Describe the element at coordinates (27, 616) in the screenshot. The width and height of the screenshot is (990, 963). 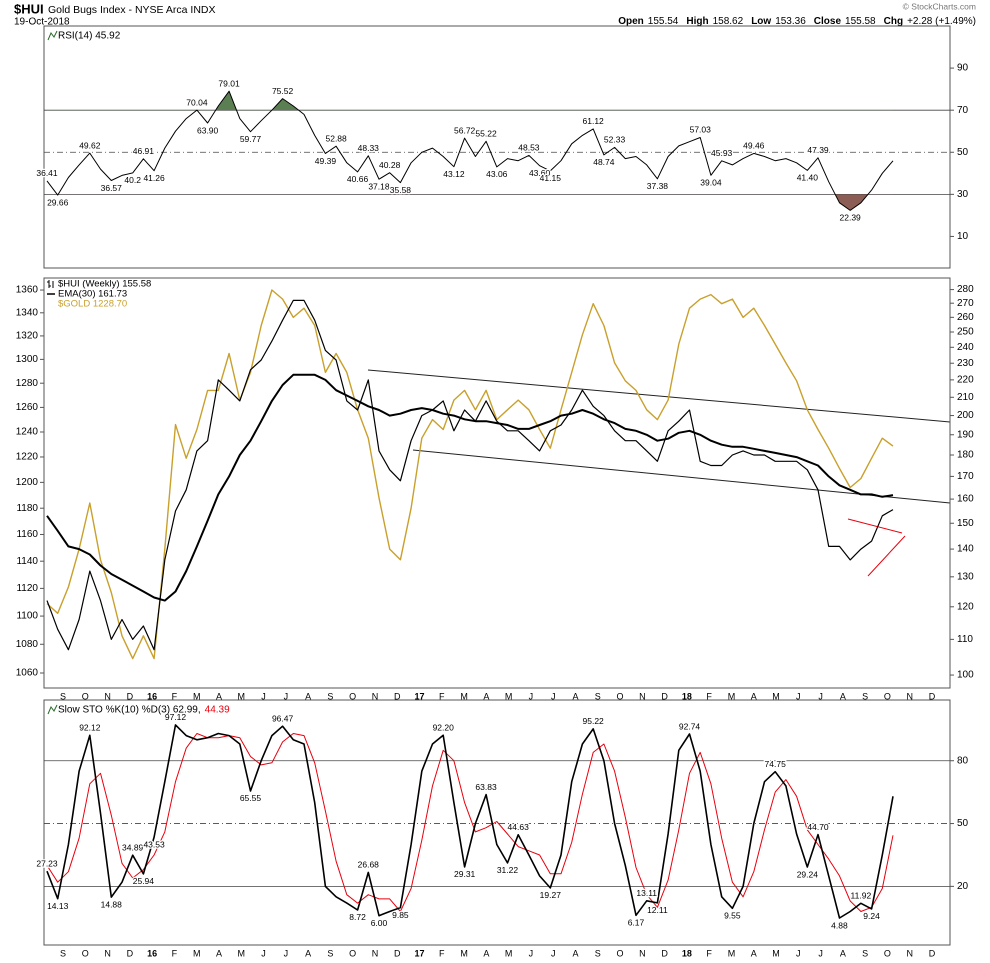
I see `y-tick-label: 1100` at that location.